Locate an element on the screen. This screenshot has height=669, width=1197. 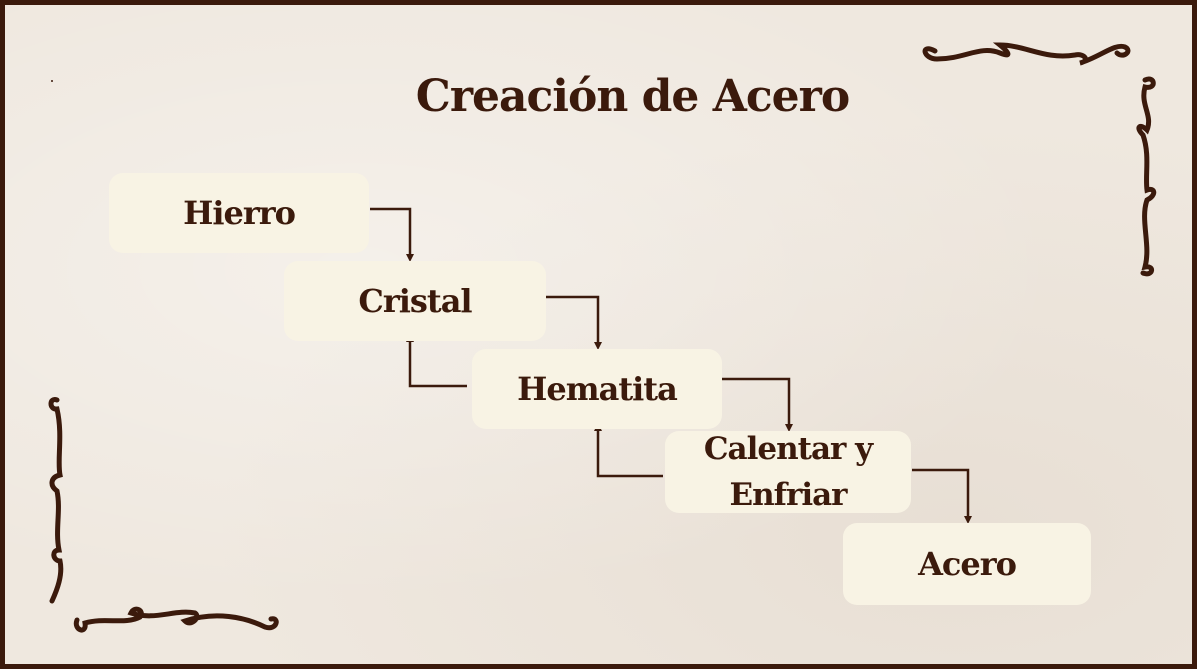
arrow-calentar-to-hematita is located at coordinates (628, 450).